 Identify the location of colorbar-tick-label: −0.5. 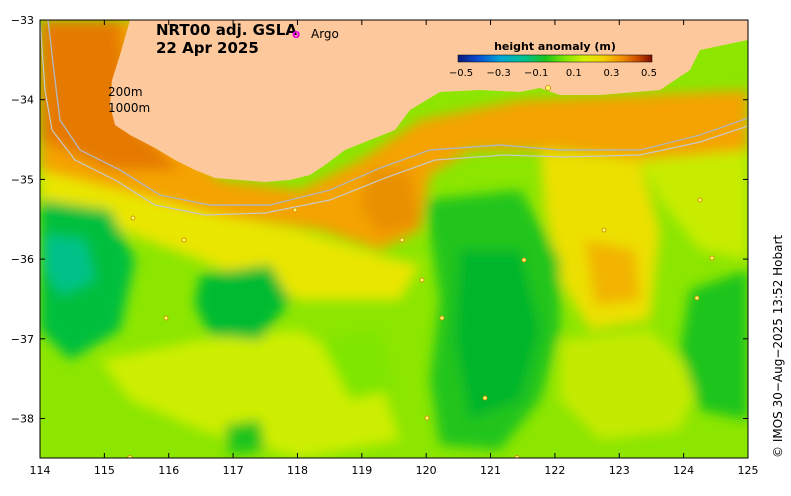
(461, 73).